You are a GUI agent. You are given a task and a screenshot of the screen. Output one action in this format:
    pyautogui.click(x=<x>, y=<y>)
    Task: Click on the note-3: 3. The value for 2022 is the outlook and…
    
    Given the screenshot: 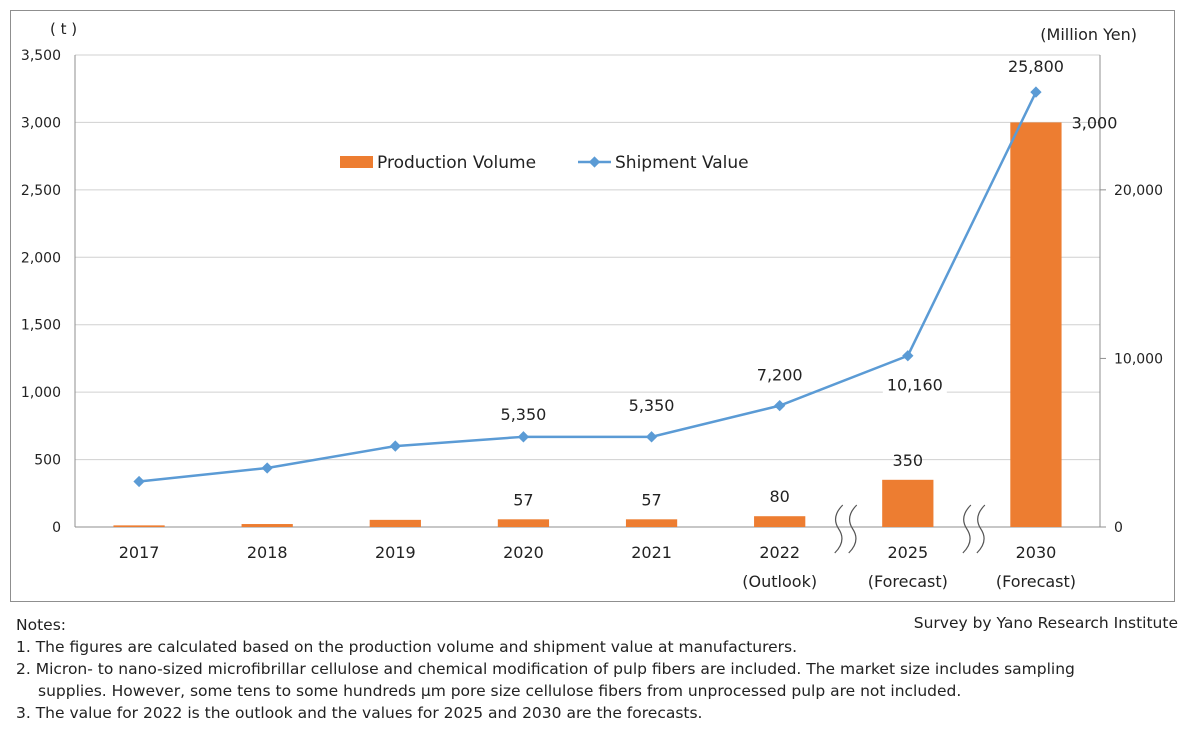 What is the action you would take?
    pyautogui.click(x=359, y=713)
    